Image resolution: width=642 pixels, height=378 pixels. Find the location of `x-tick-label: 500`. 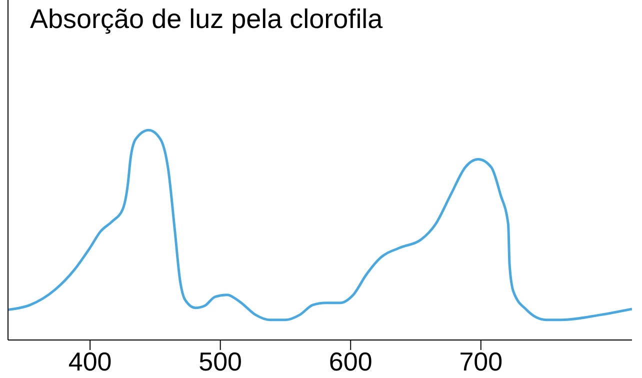

x-tick-label: 500 is located at coordinates (220, 361).